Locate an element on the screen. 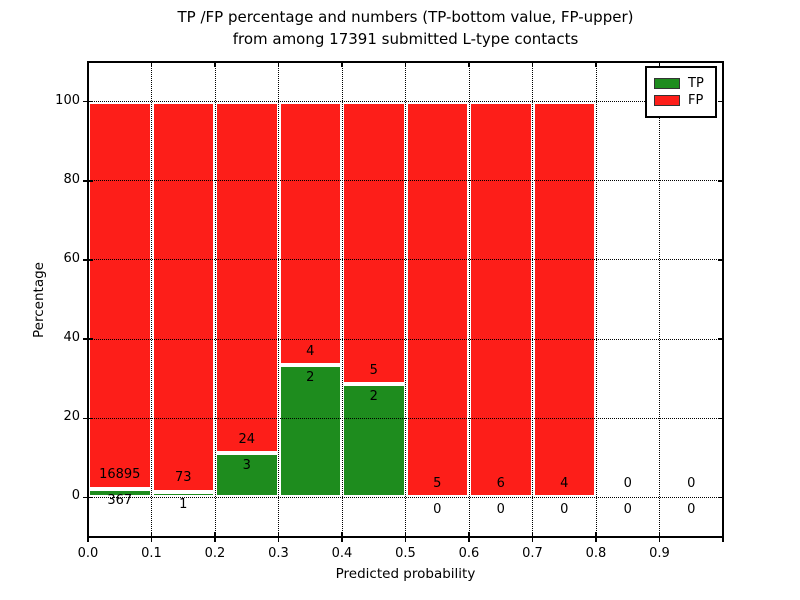 The image size is (800, 600). fp-count-label: 73 is located at coordinates (183, 478).